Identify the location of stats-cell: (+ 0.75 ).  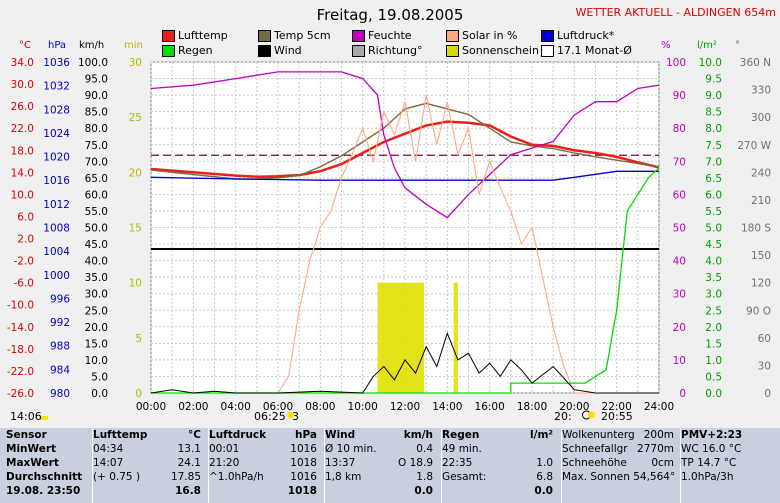
(117, 477).